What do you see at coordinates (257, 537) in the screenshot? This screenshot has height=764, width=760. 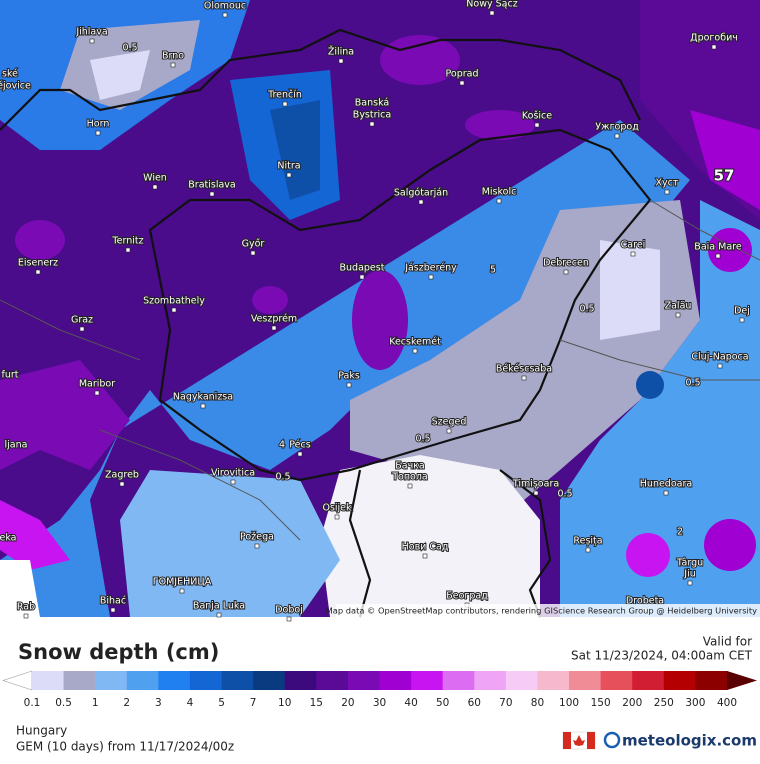 I see `place-label: Požega` at bounding box center [257, 537].